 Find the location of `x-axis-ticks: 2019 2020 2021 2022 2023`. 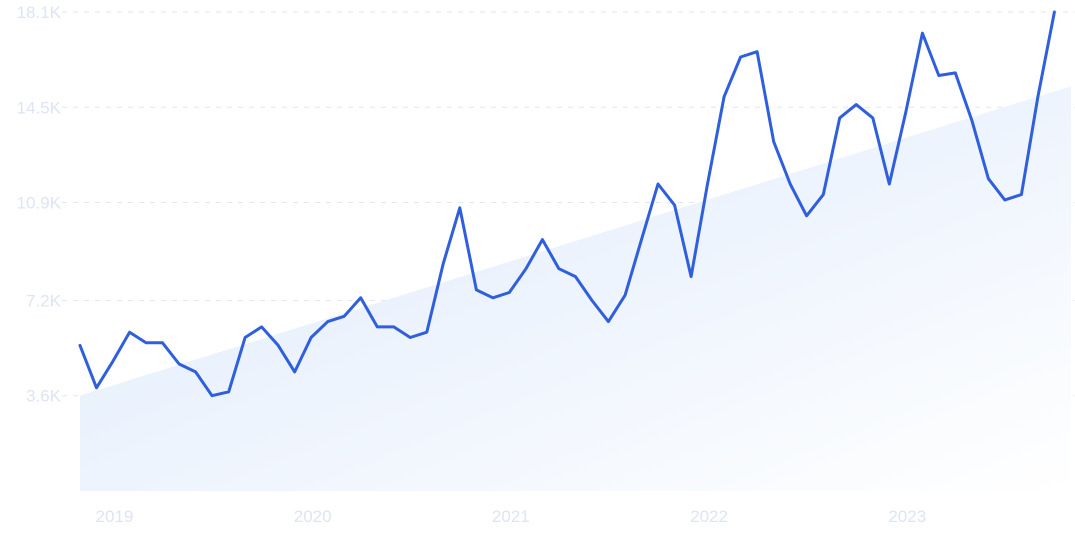

x-axis-ticks: 2019 2020 2021 2022 2023 is located at coordinates (511, 516).